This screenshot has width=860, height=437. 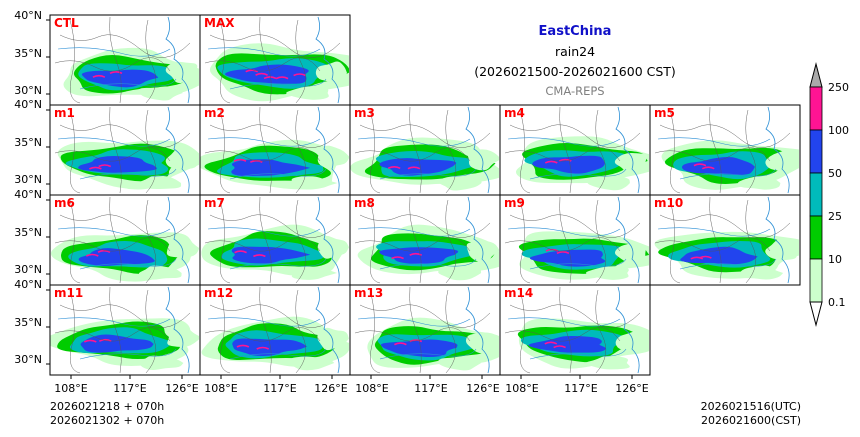 What do you see at coordinates (107, 420) in the screenshot?
I see `init-time-cst: 2026021302 + 070h` at bounding box center [107, 420].